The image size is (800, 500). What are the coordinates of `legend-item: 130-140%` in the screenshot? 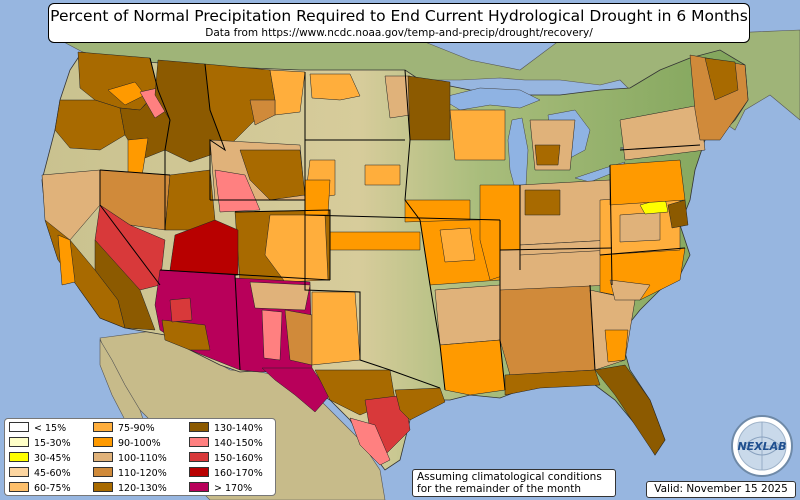 It's located at (226, 428).